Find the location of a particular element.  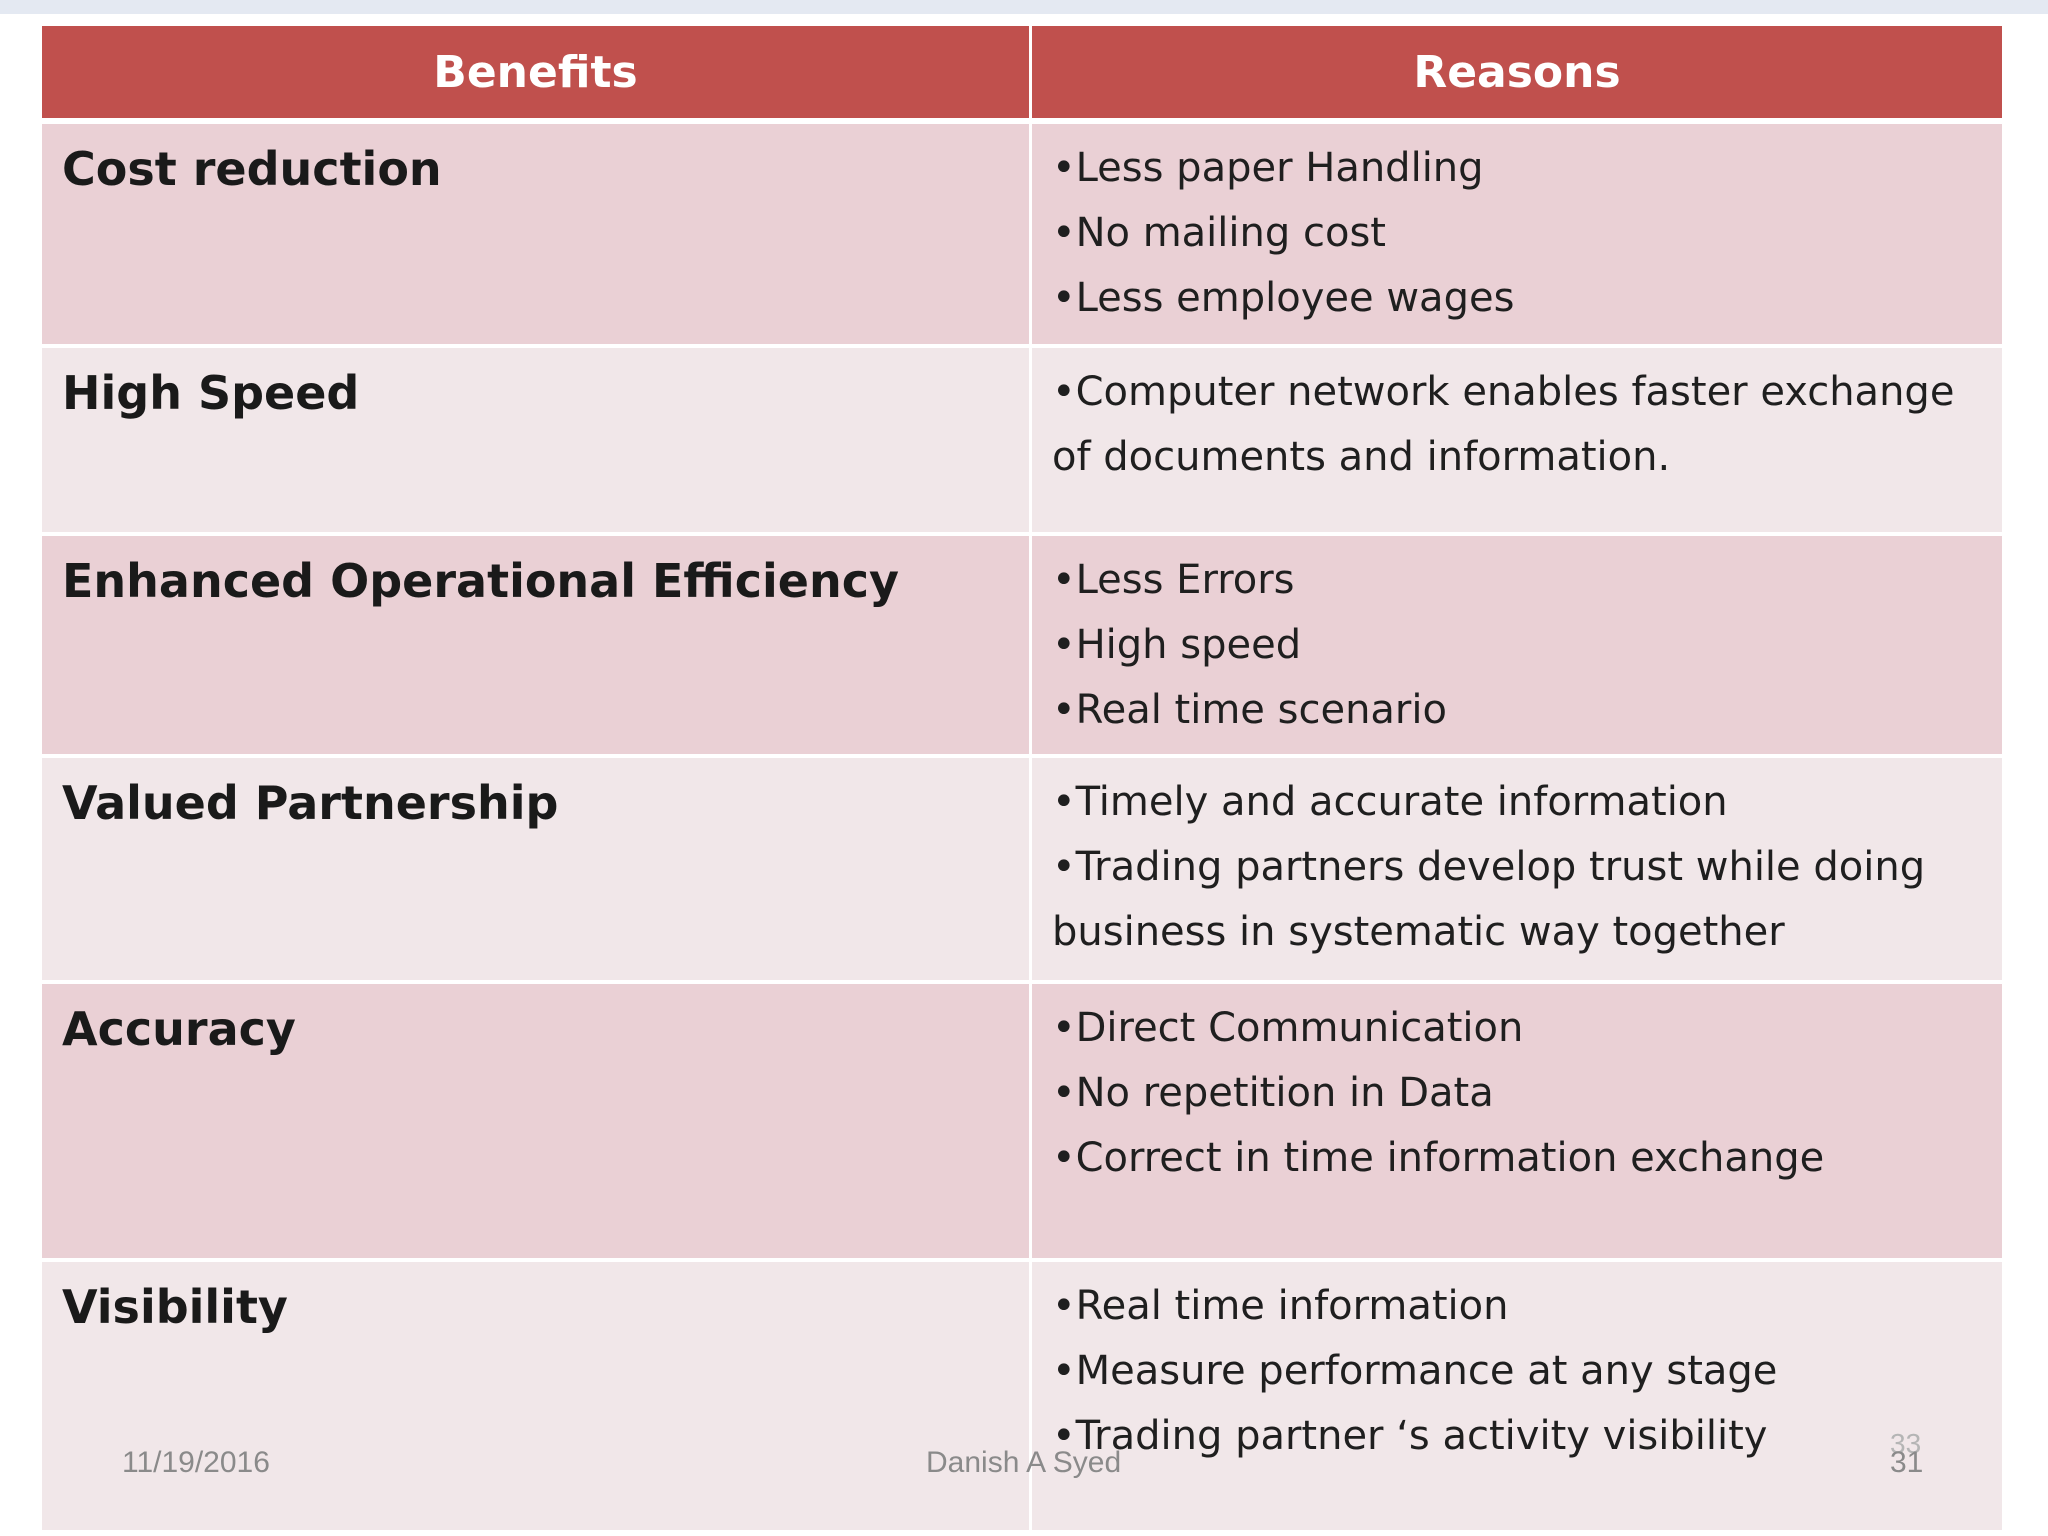

reason-item: •Less paper Handling is located at coordinates (1268, 168).